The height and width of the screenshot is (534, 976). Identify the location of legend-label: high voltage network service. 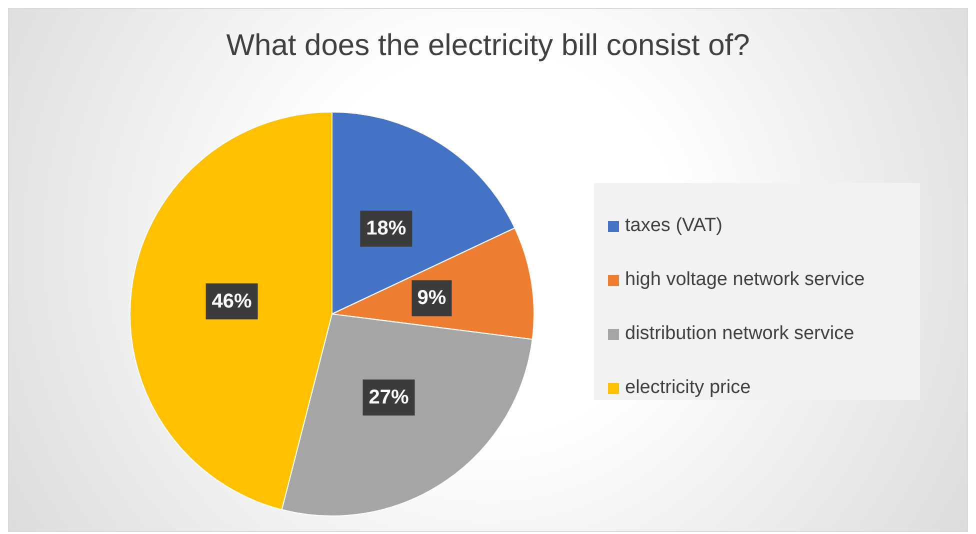
(745, 280).